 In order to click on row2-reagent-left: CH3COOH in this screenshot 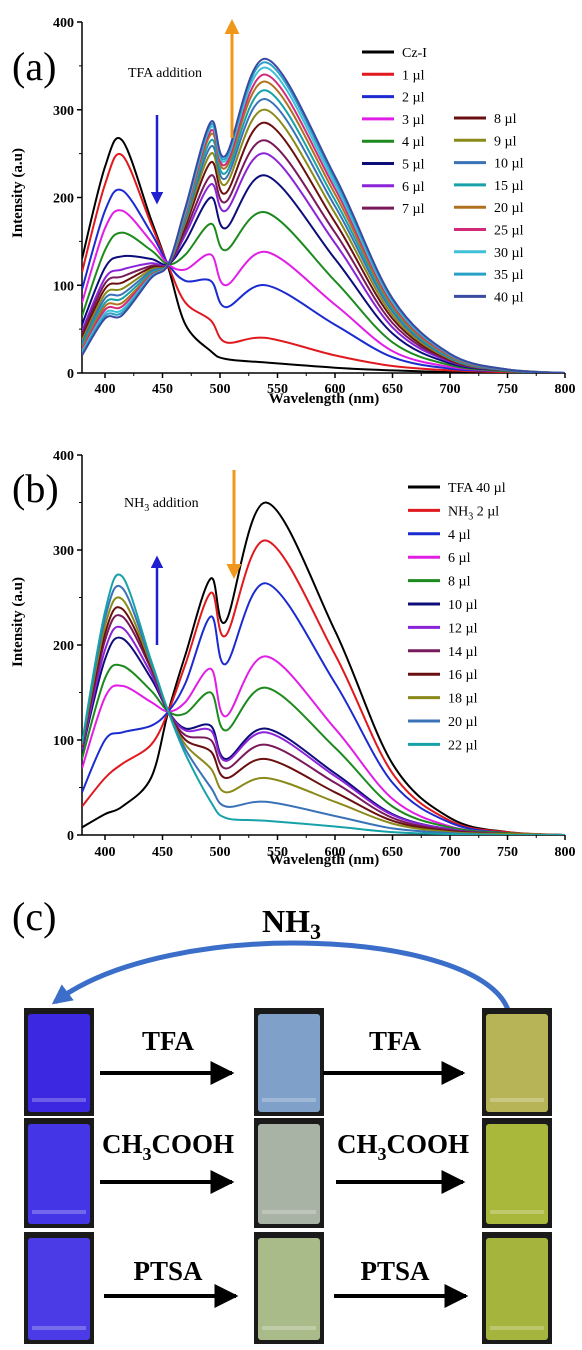, I will do `click(168, 1146)`.